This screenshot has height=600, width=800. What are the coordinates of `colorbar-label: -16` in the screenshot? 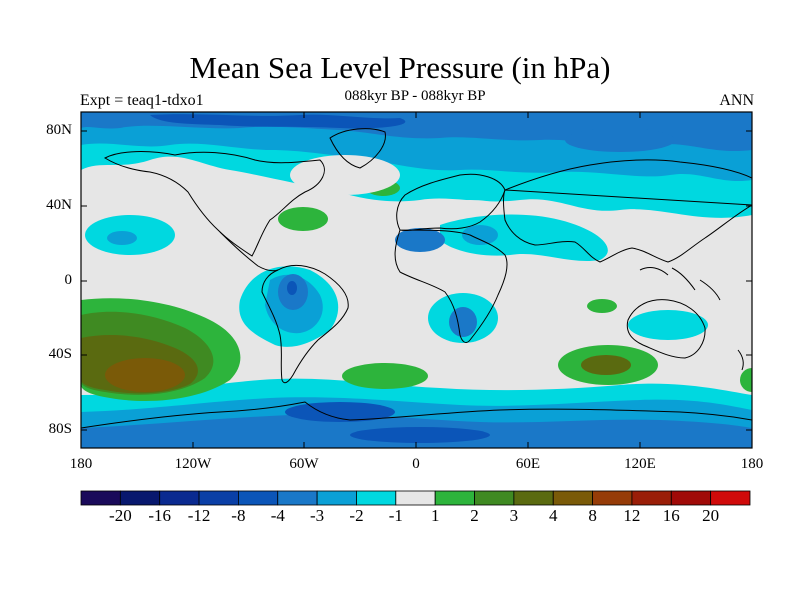 It's located at (160, 515).